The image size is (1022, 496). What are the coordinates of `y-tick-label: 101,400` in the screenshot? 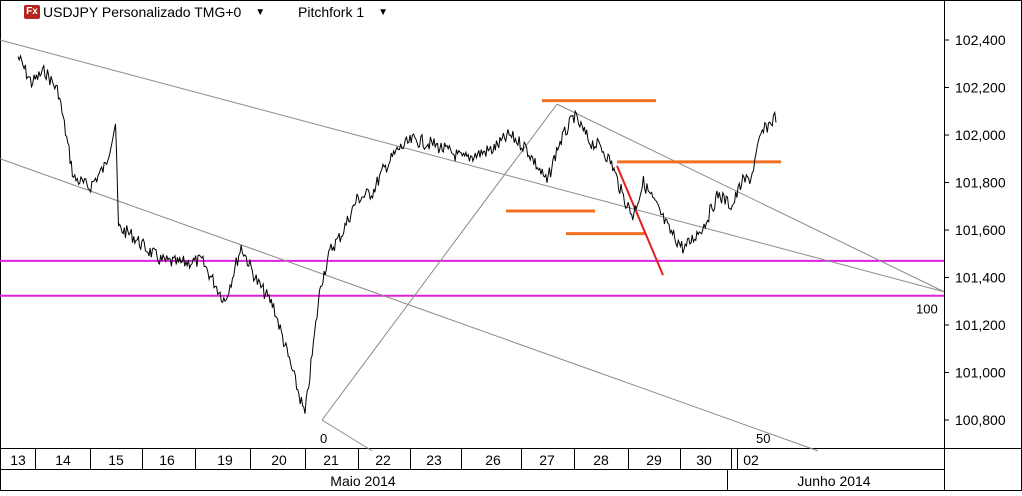 It's located at (980, 278).